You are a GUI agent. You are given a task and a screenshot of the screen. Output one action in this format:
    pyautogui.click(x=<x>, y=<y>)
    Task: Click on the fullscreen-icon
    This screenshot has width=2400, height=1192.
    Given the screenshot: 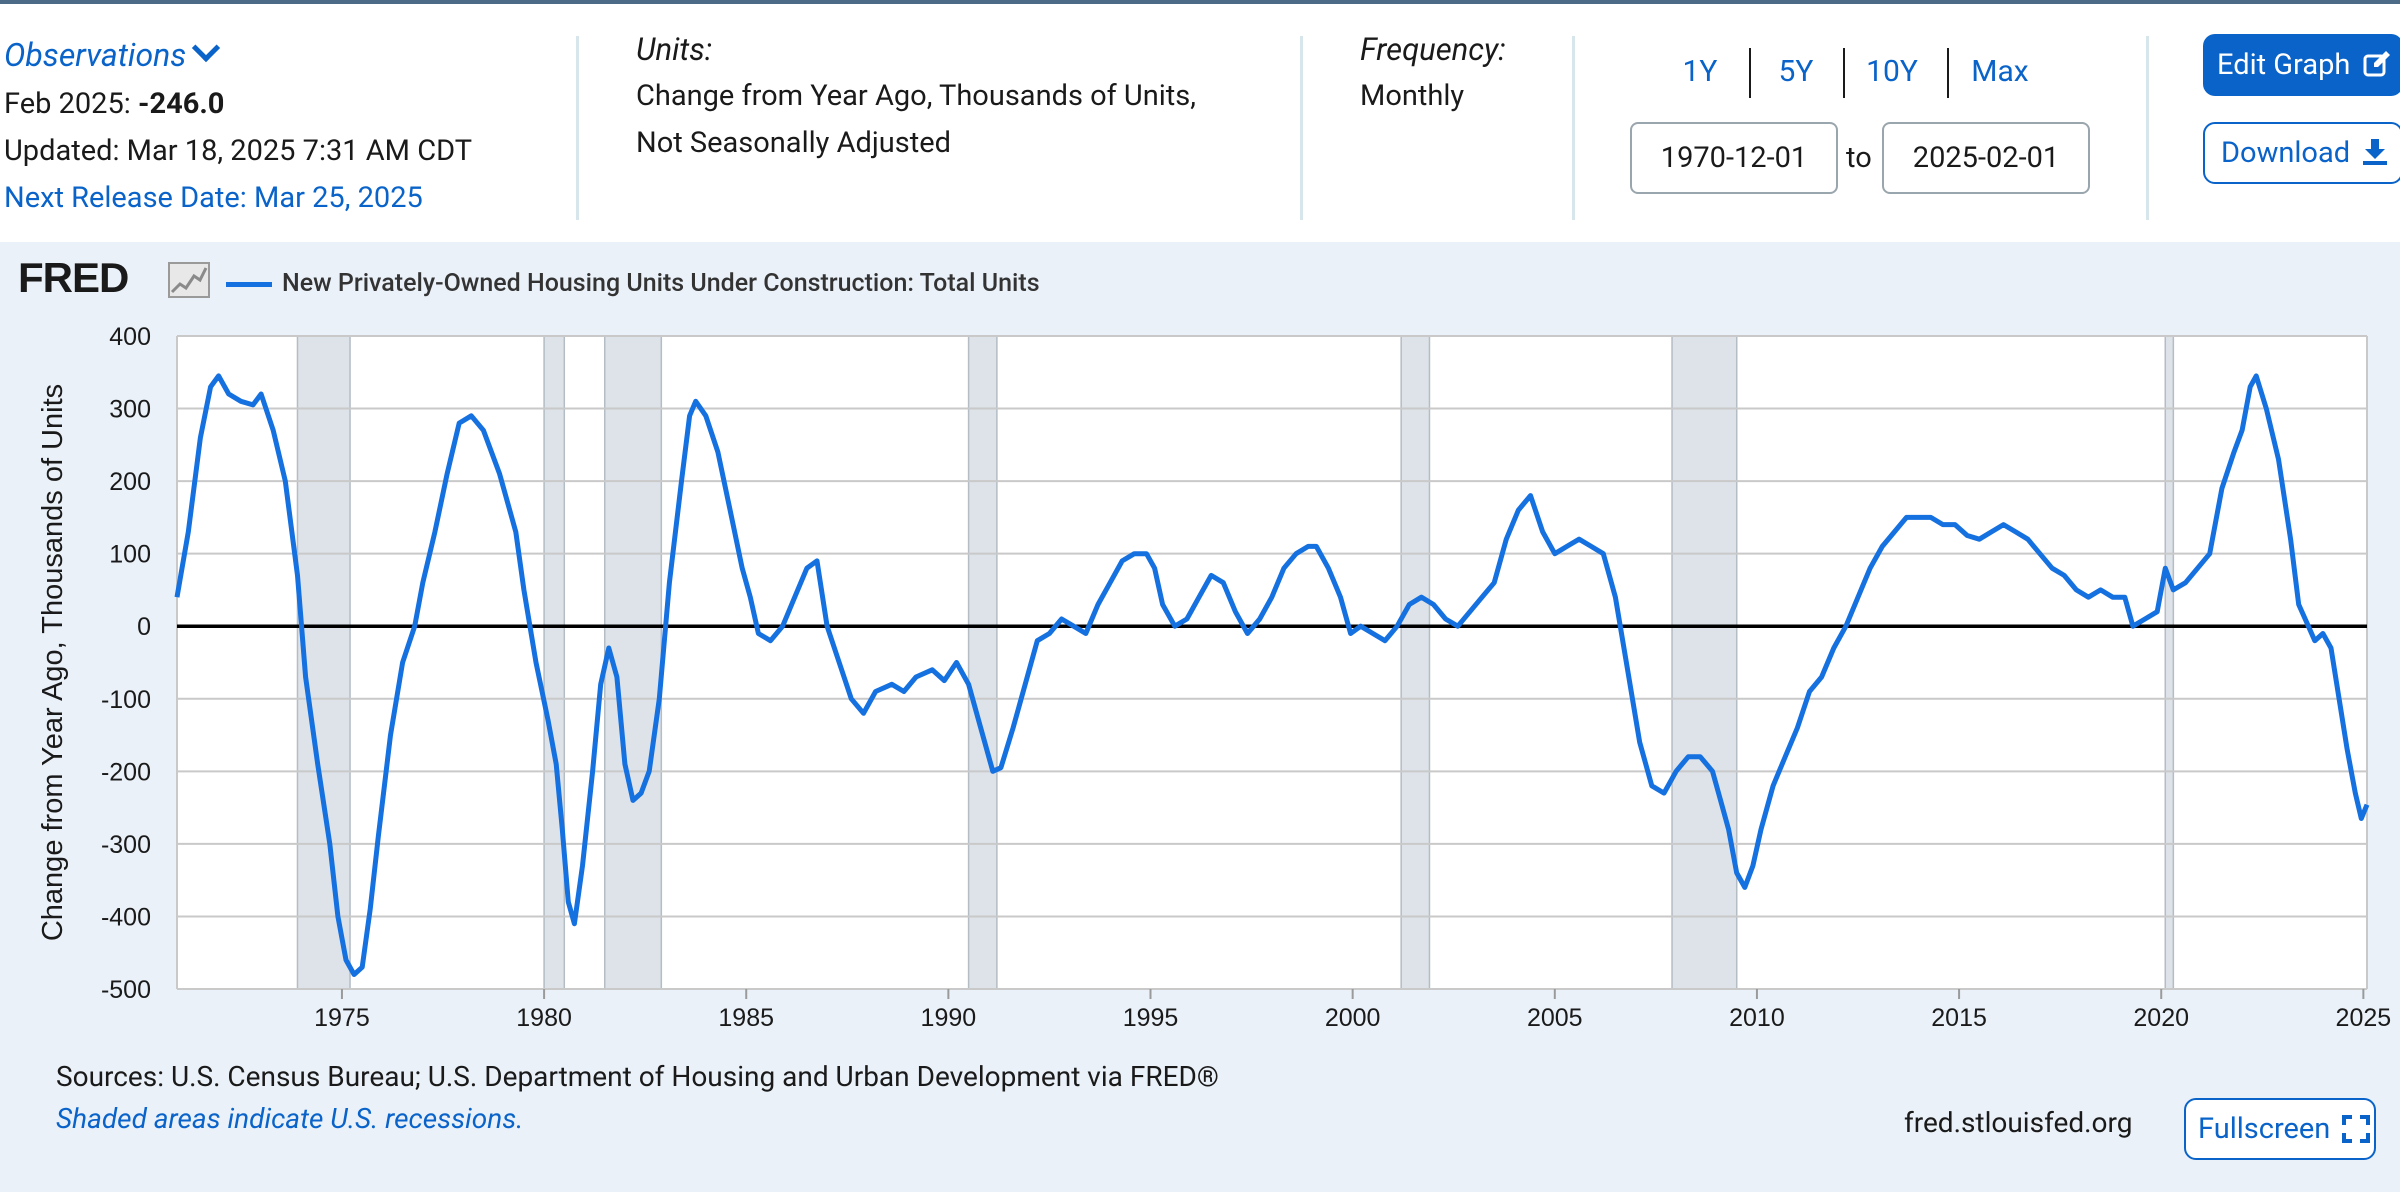 What is the action you would take?
    pyautogui.click(x=2355, y=1129)
    